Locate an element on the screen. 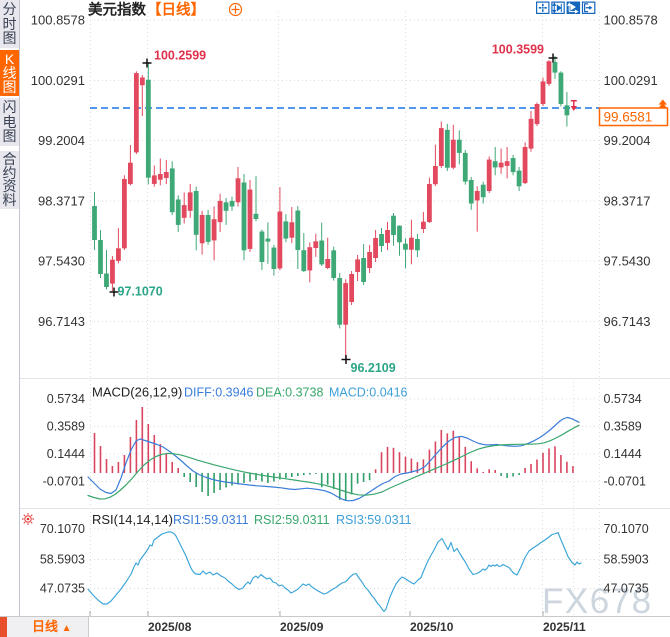 The width and height of the screenshot is (670, 637). svg-text: DIFF:0.3946 is located at coordinates (219, 393).